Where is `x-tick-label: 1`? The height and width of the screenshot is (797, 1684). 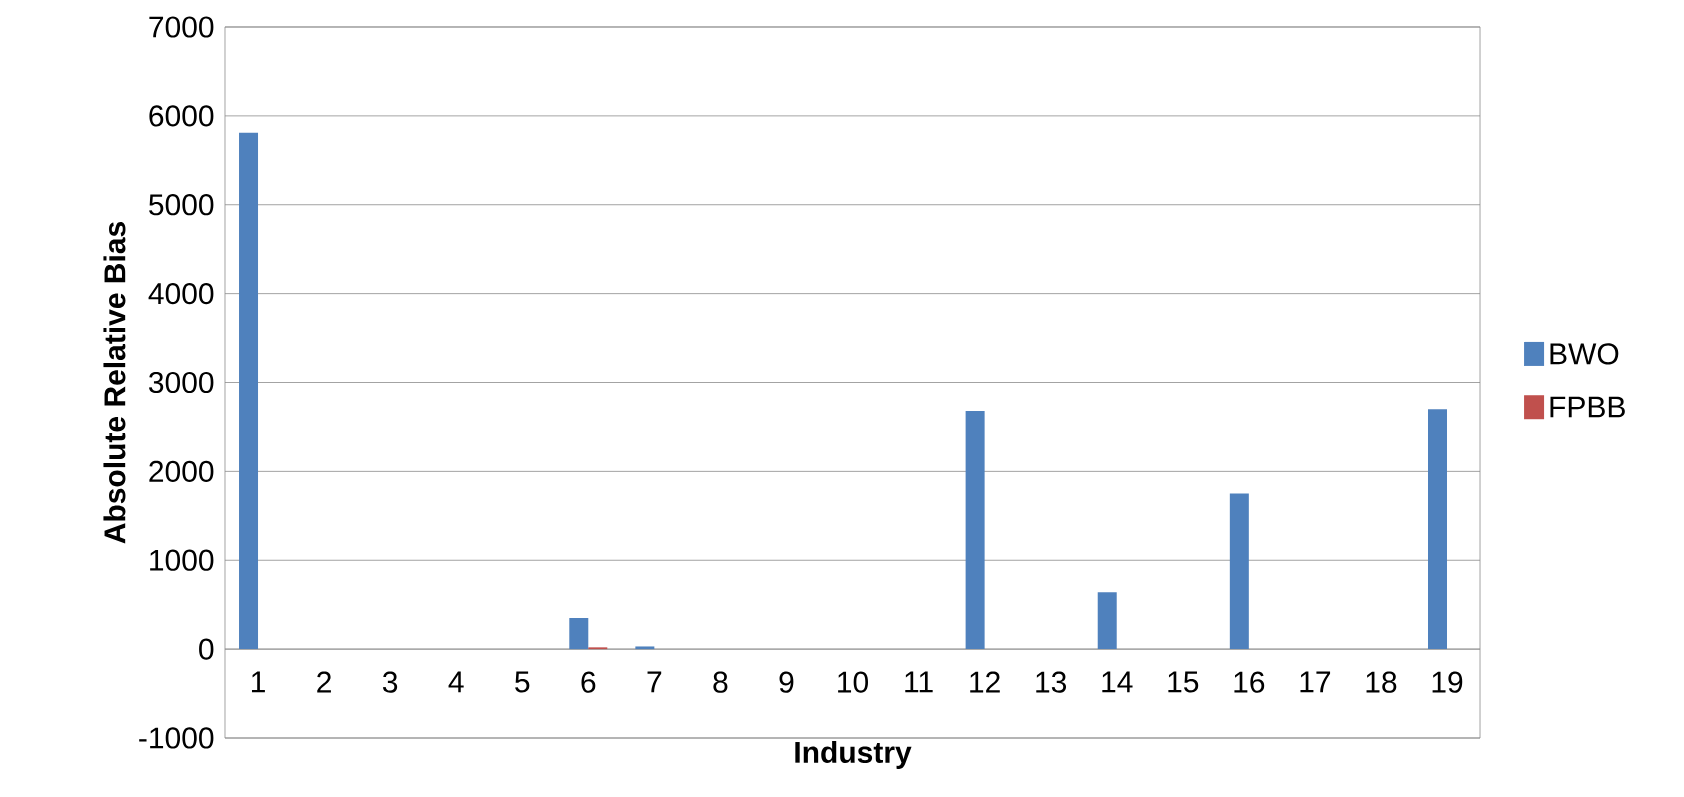 x-tick-label: 1 is located at coordinates (258, 682).